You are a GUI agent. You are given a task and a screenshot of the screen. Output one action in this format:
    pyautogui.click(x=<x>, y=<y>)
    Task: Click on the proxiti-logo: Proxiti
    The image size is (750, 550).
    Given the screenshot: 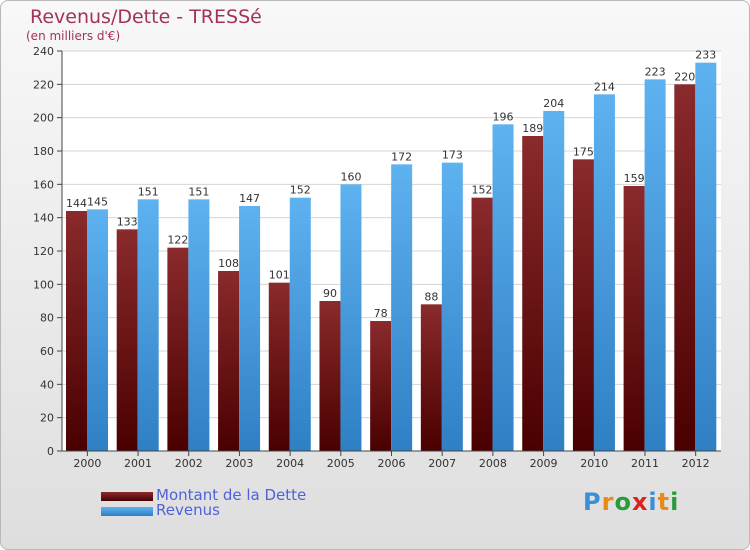 What is the action you would take?
    pyautogui.click(x=631, y=502)
    